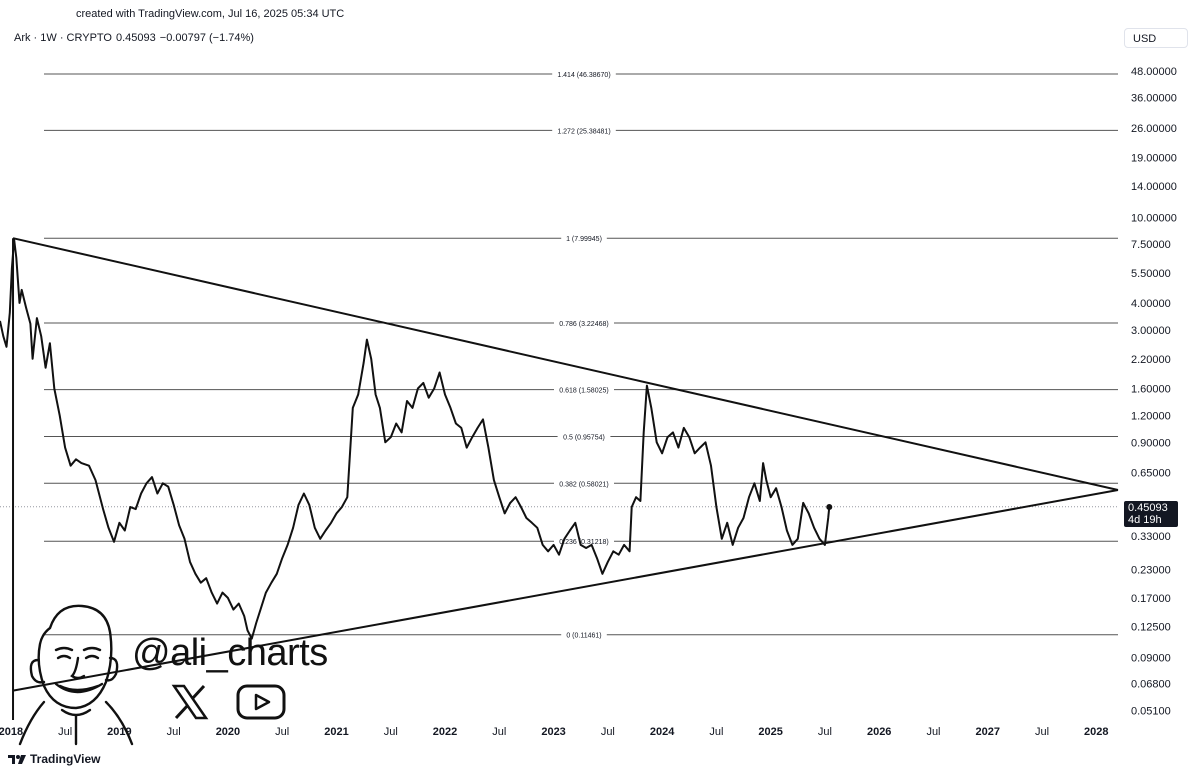 This screenshot has height=775, width=1200. Describe the element at coordinates (190, 702) in the screenshot. I see `x-logo-icon` at that location.